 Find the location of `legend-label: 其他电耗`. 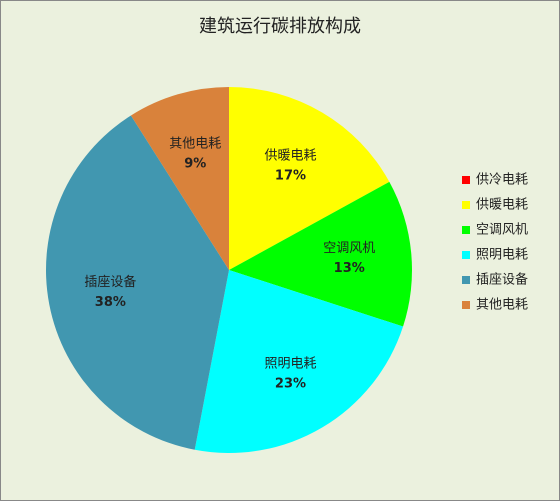

legend-label: 其他电耗 is located at coordinates (502, 305).